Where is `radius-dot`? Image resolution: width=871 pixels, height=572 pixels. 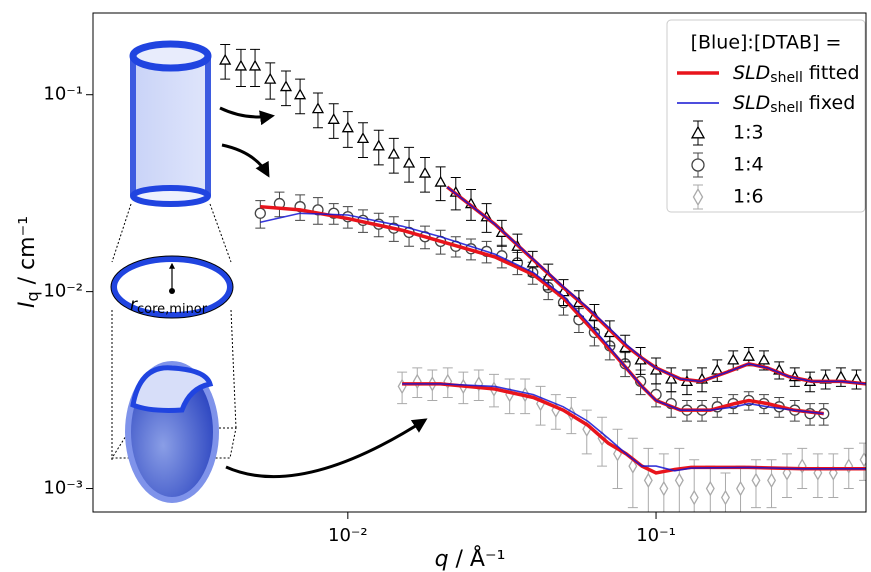 radius-dot is located at coordinates (172, 291).